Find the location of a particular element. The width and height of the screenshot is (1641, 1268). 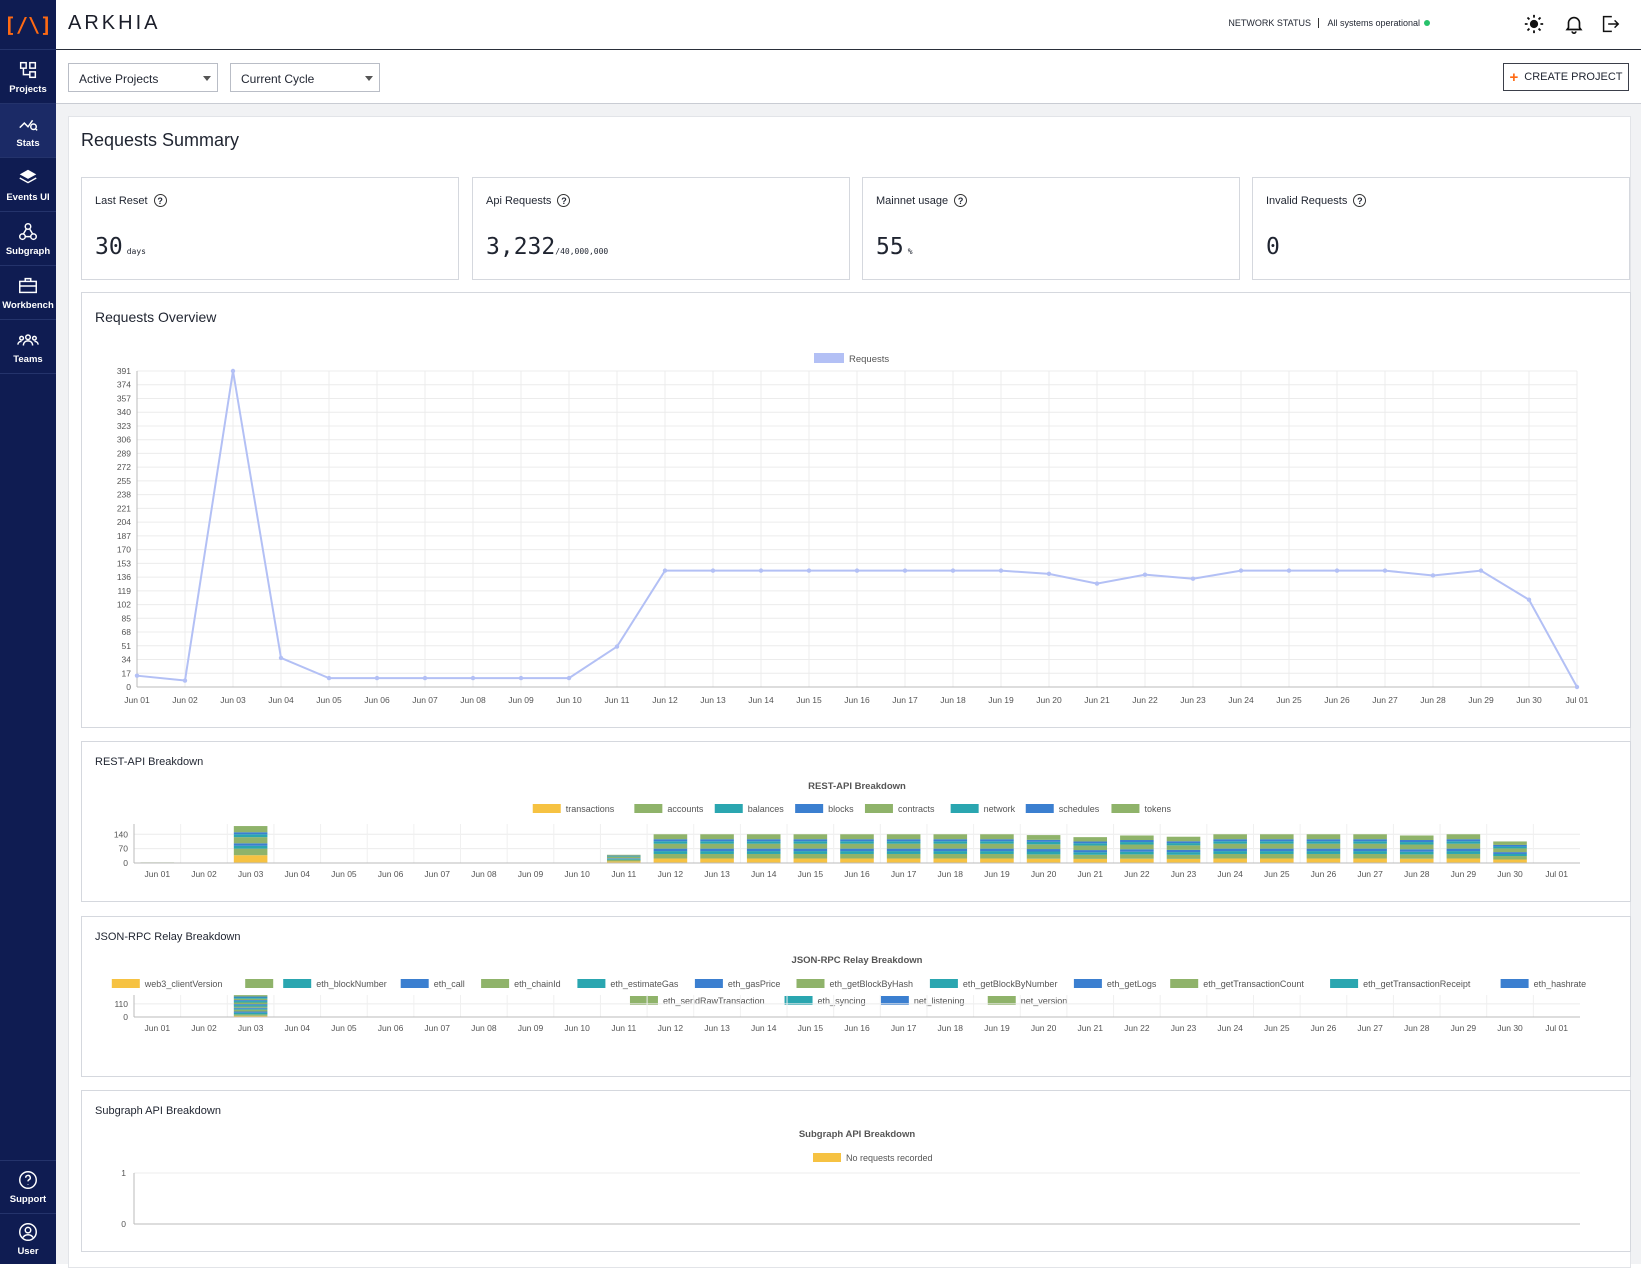

x-tick-label: Jun 23 is located at coordinates (1184, 1028).